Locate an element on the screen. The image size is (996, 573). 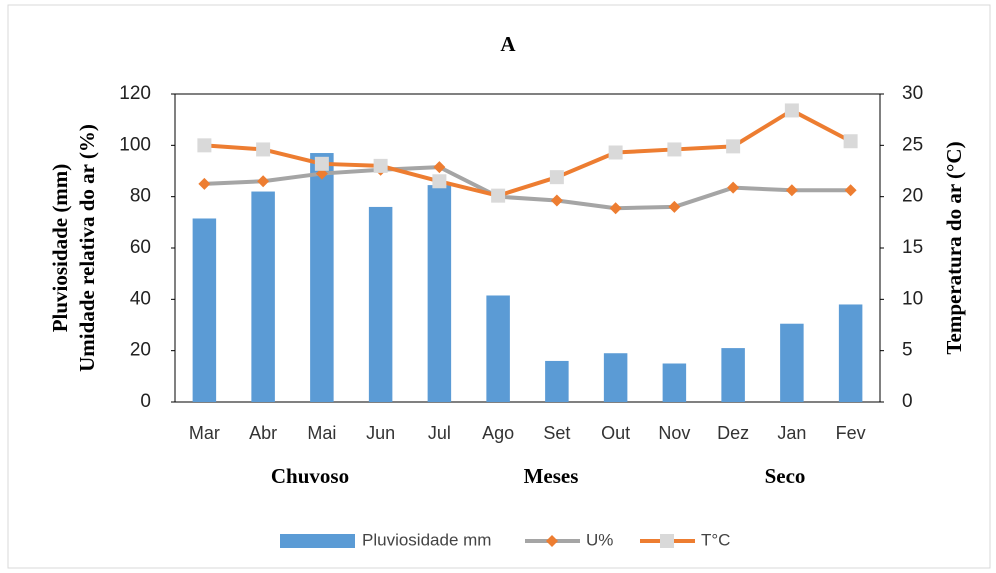
x-tick-label: Out is located at coordinates (615, 433).